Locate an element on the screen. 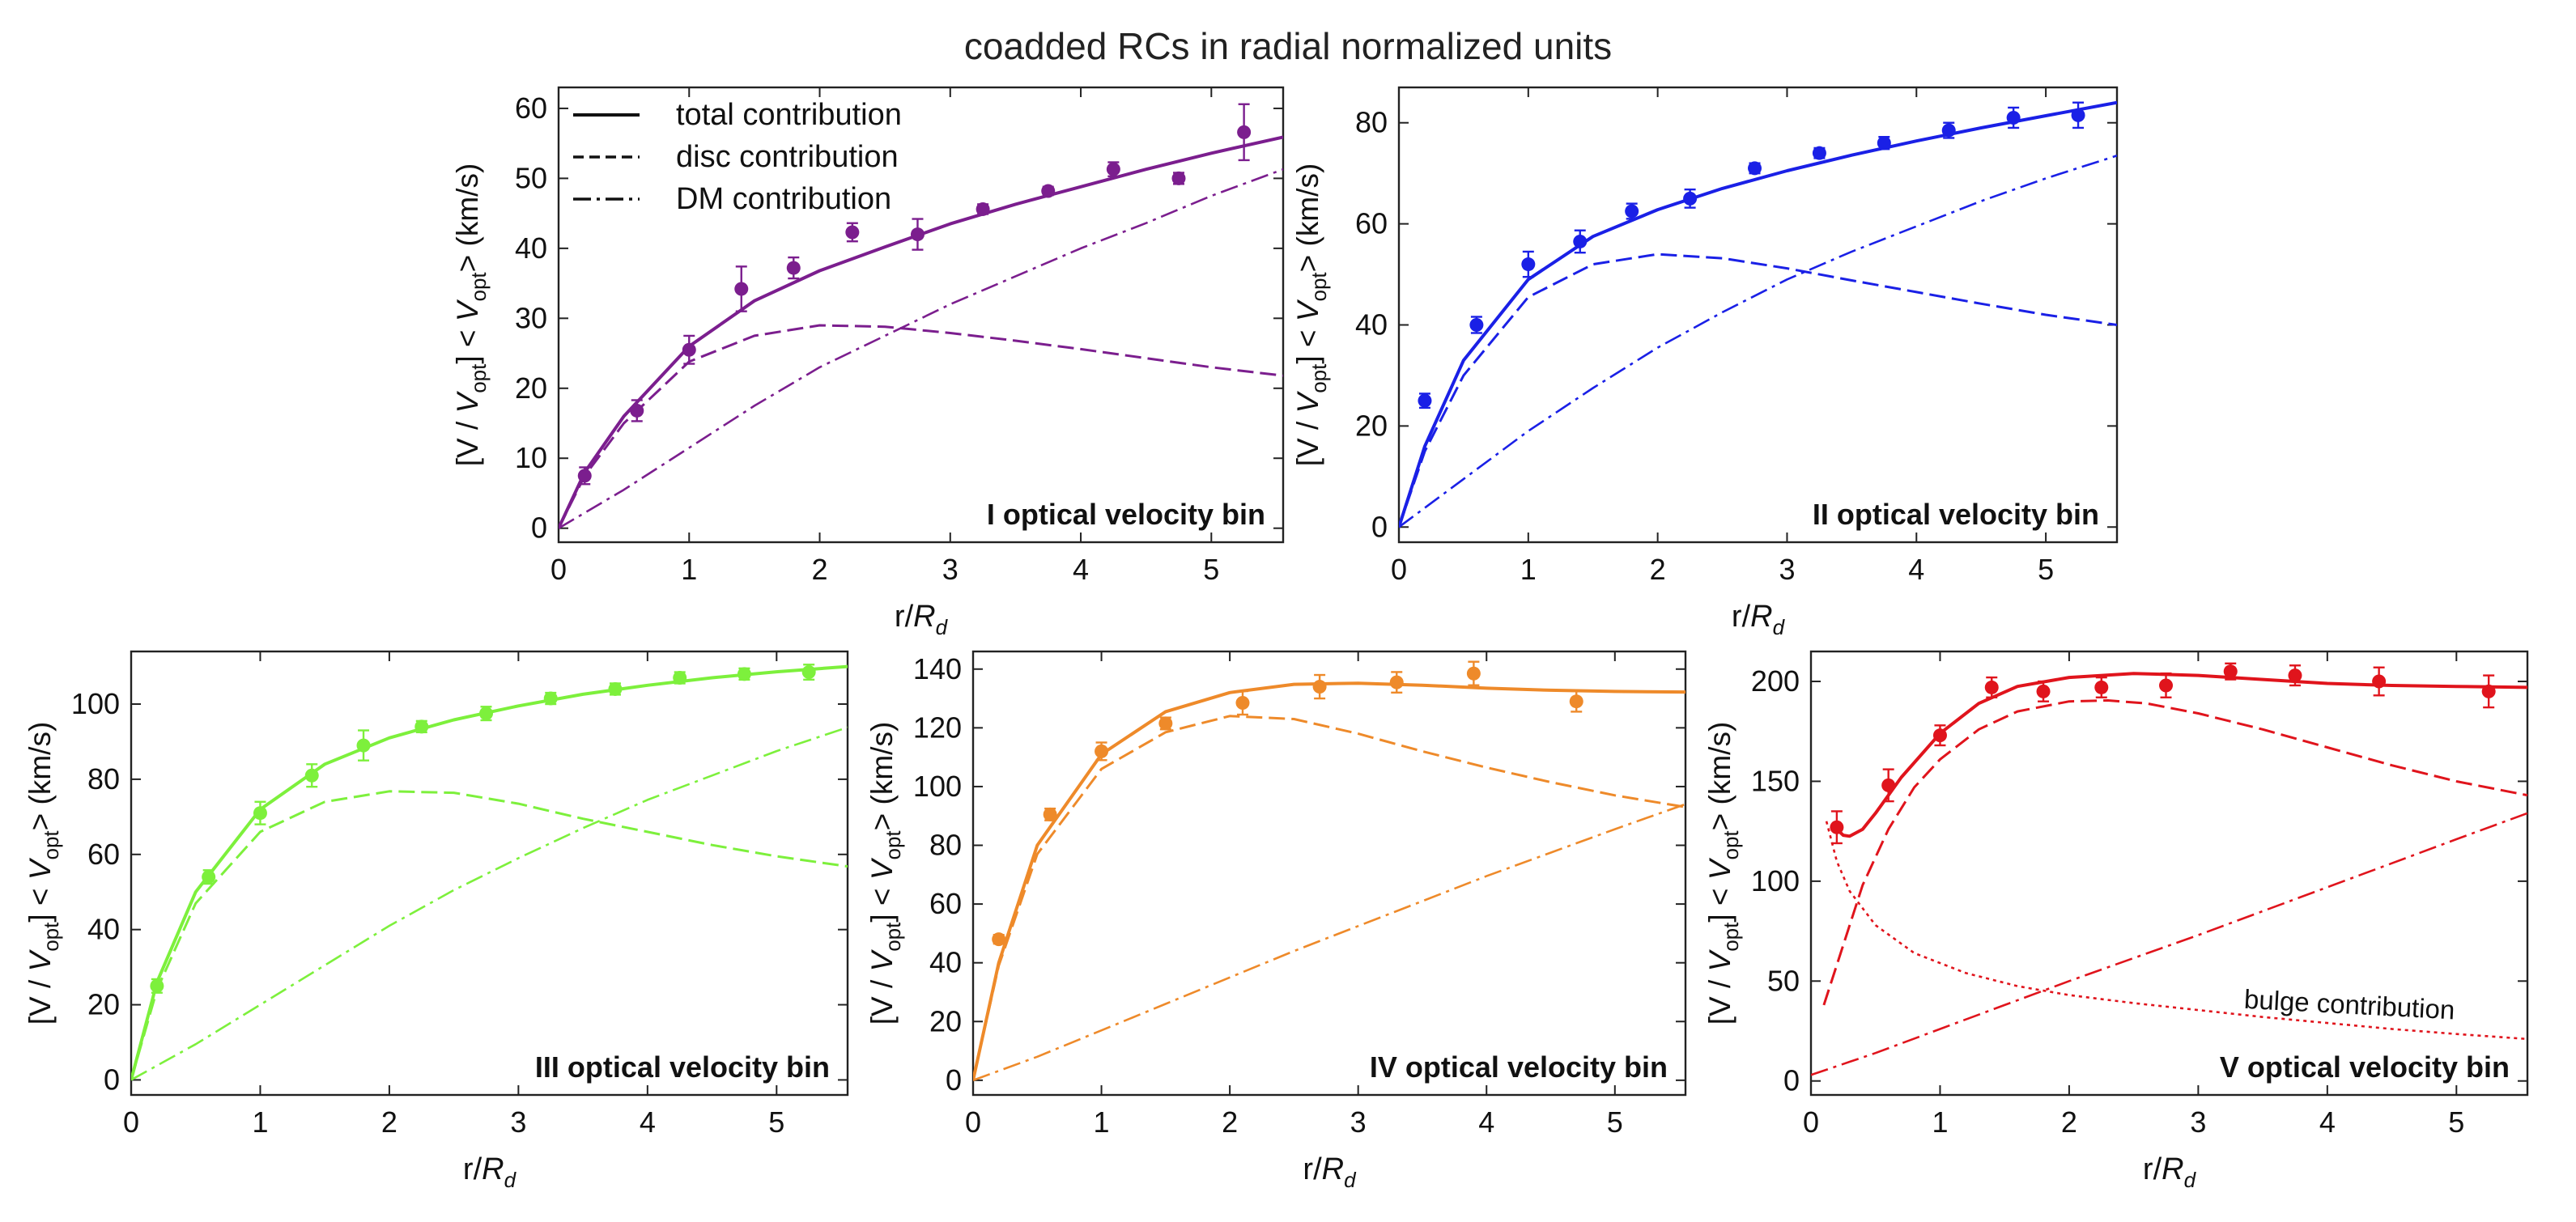 This screenshot has height=1222, width=2576. y-tick-label: 200 is located at coordinates (1775, 681).